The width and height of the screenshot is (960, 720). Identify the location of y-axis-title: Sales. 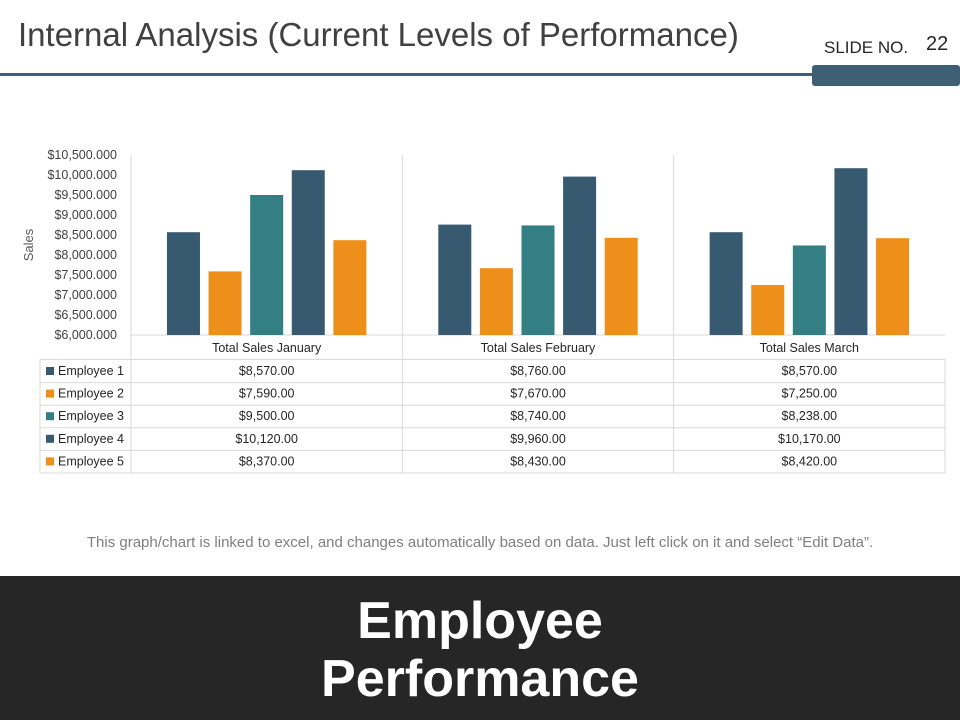
(28, 244).